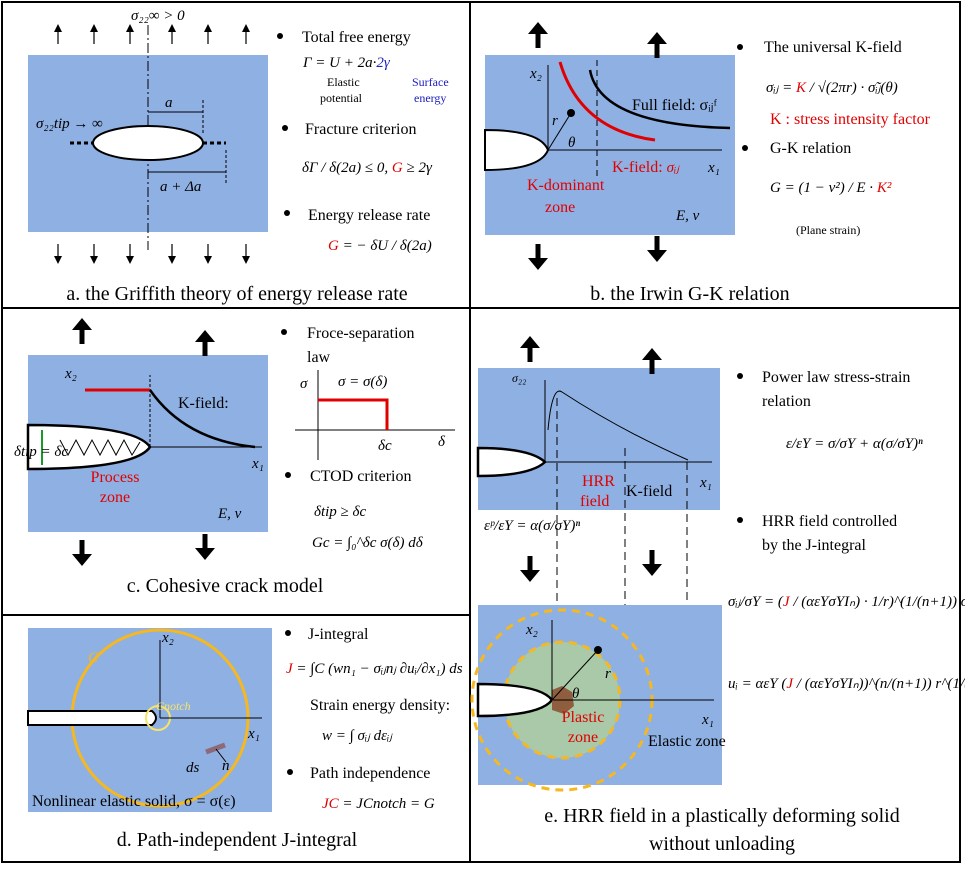 This screenshot has height=869, width=965. What do you see at coordinates (231, 766) in the screenshot?
I see `label: n⃗` at bounding box center [231, 766].